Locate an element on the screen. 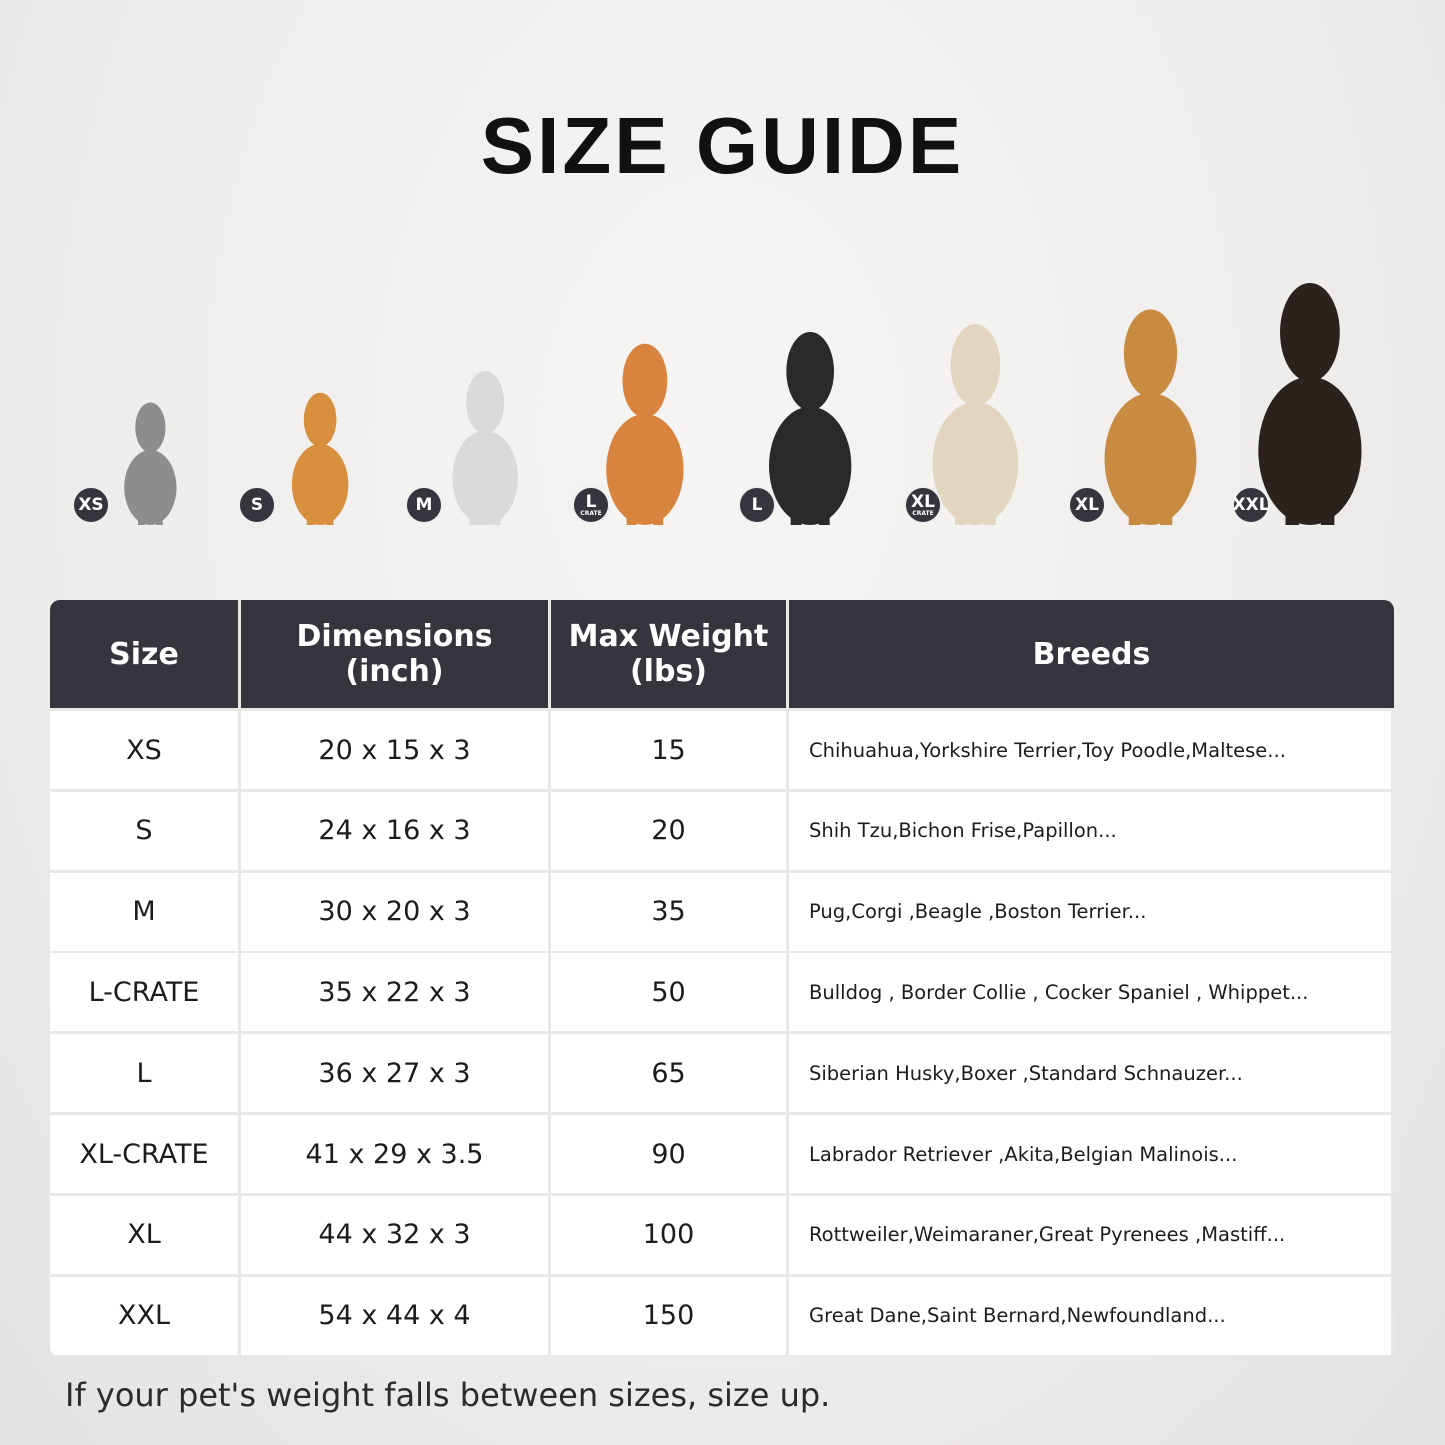 The image size is (1445, 1445). cat-image is located at coordinates (150, 462).